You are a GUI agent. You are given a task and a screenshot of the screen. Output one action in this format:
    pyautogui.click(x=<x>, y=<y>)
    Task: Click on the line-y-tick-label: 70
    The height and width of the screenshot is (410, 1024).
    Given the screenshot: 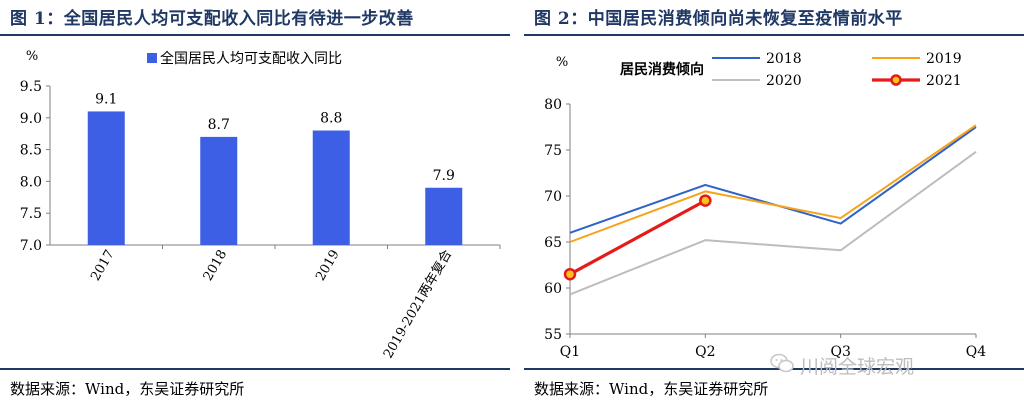 What is the action you would take?
    pyautogui.click(x=553, y=197)
    